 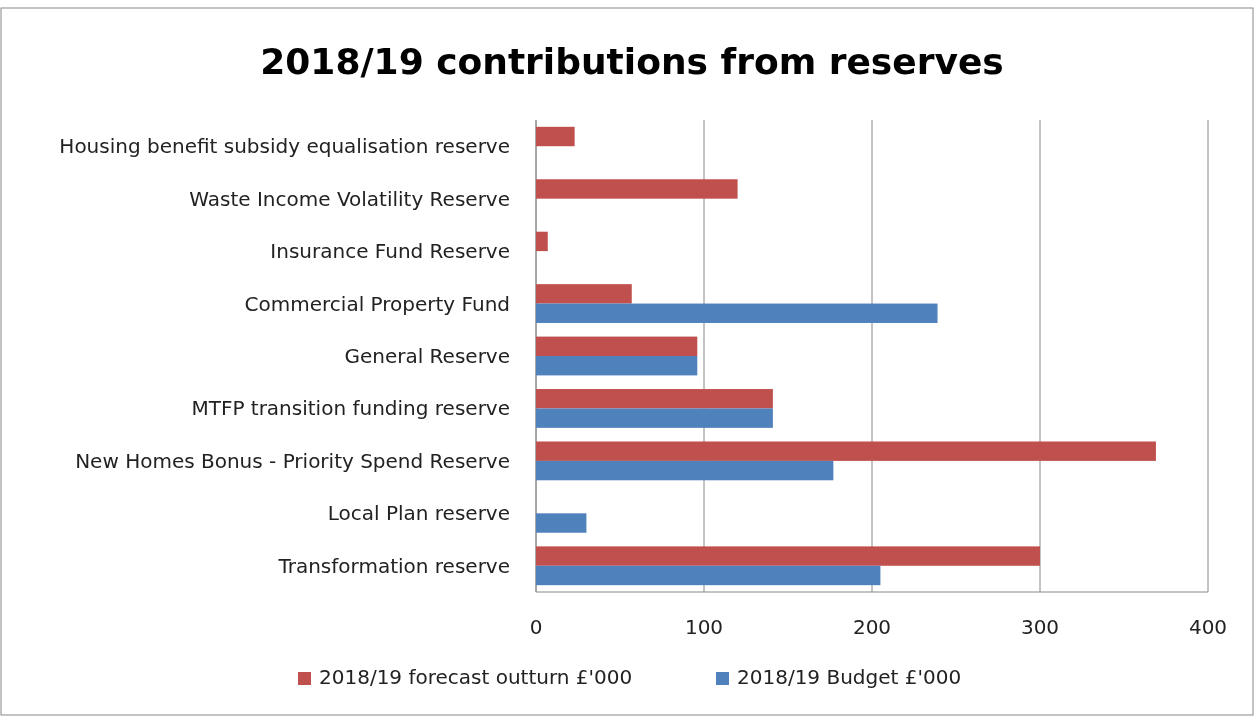 I want to click on y-tick-label: New Homes Bonus - Priority Spend Reserve, so click(x=292, y=460).